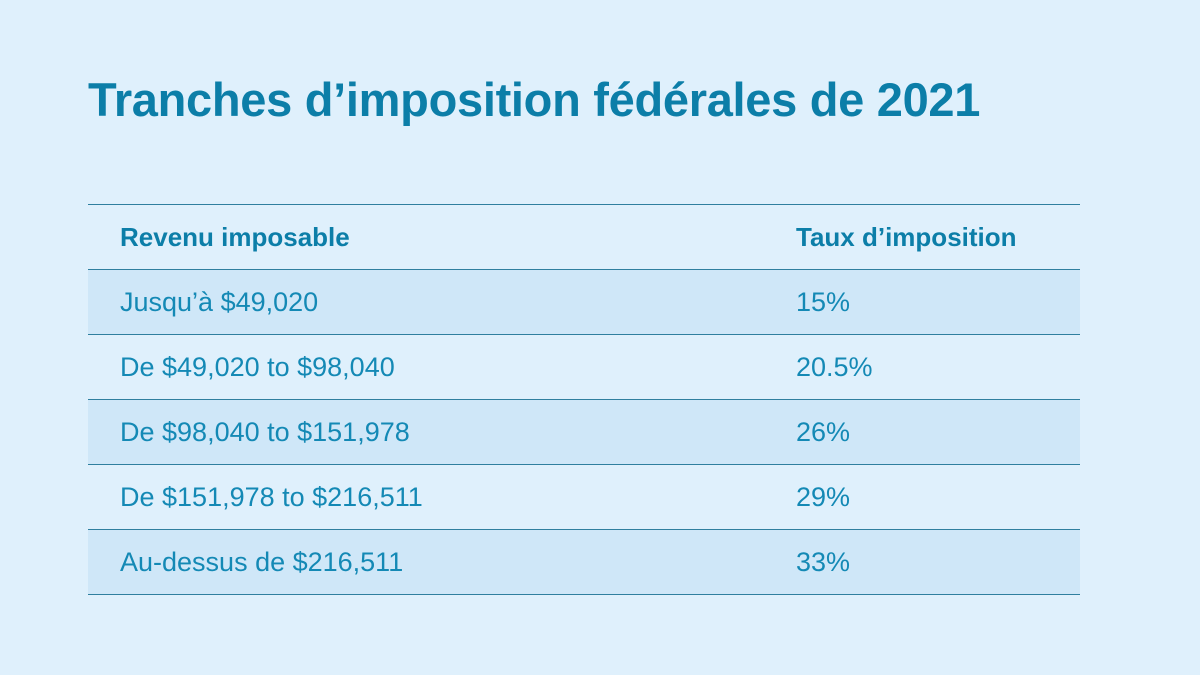 This screenshot has width=1200, height=675. What do you see at coordinates (584, 302) in the screenshot?
I see `table-row: Jusqu’à $49,020 15%` at bounding box center [584, 302].